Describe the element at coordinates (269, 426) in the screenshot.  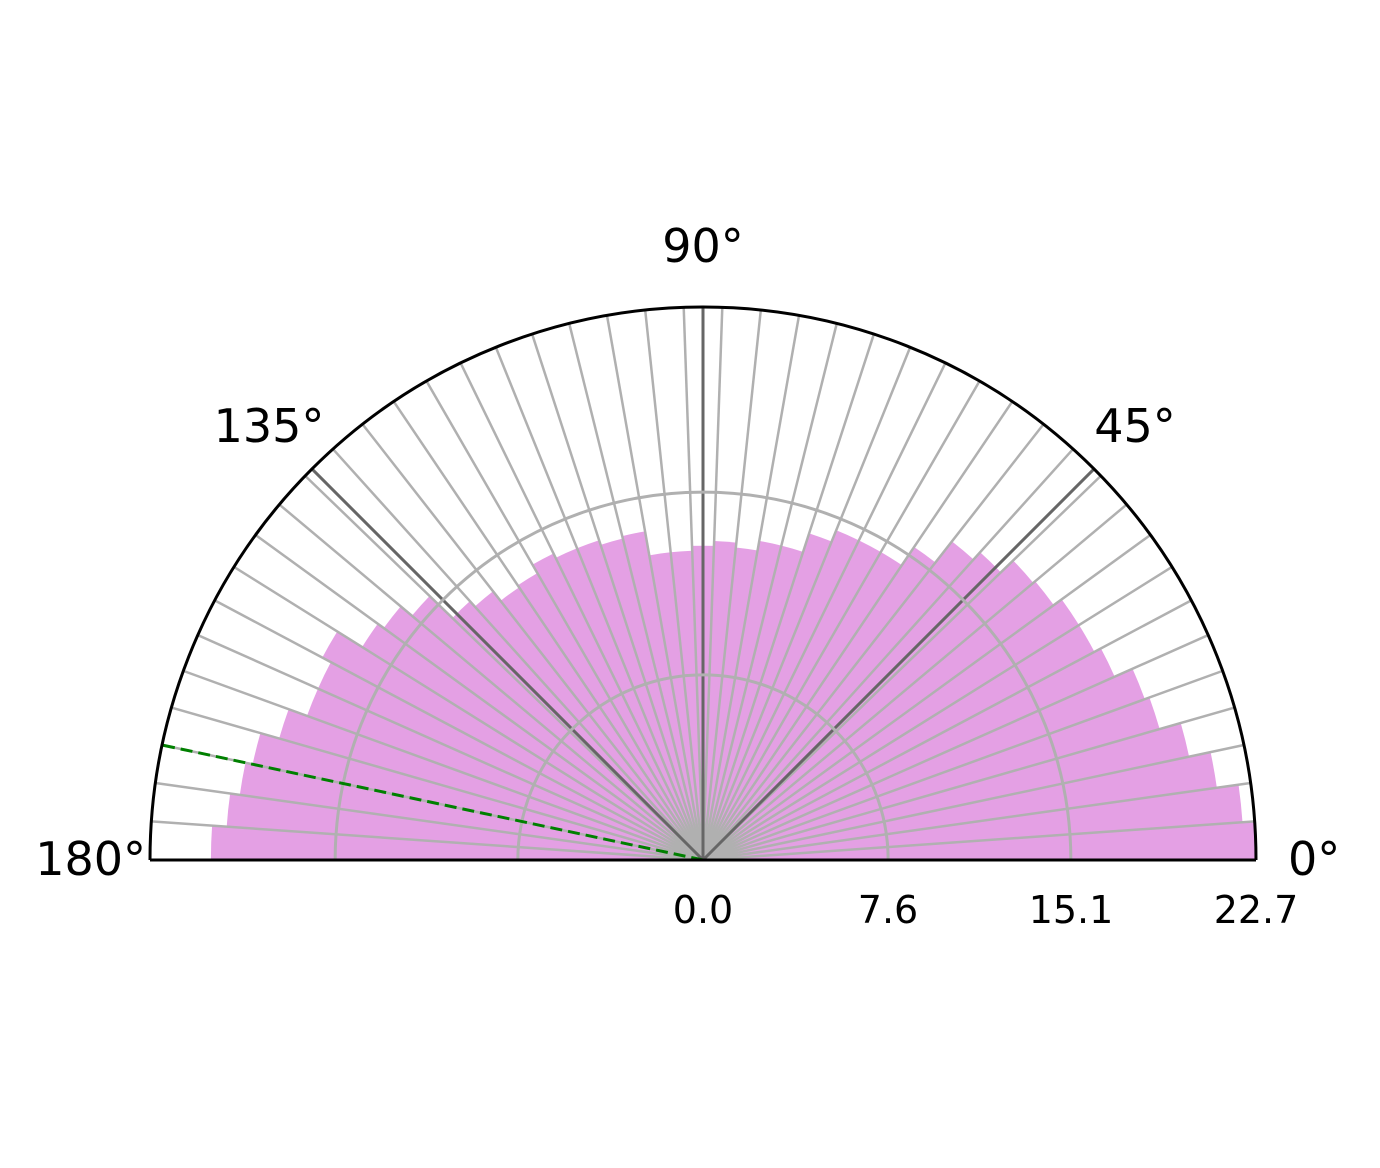
I see `angle-tick-label-135: 135°` at that location.